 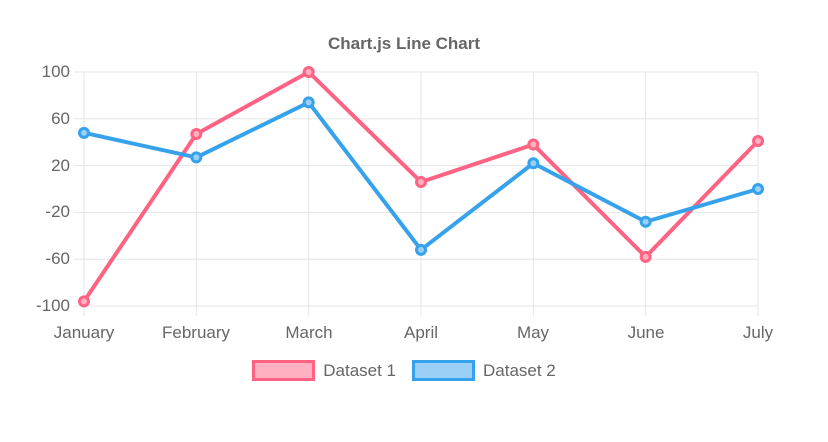 I want to click on legend: Dataset 1 Dataset 2, so click(x=404, y=370).